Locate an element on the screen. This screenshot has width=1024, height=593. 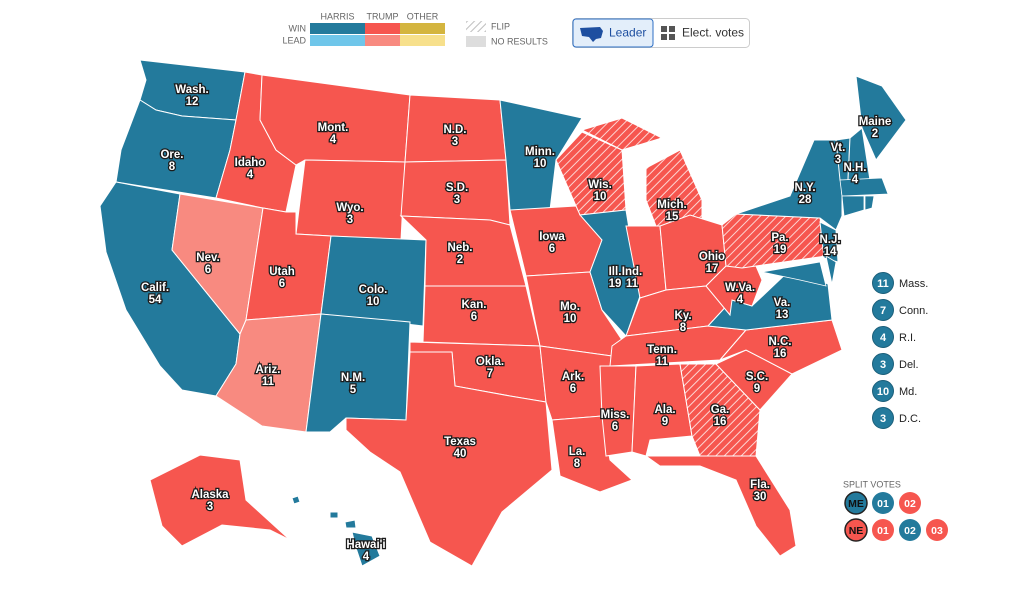
state-votes: 14 is located at coordinates (830, 252).